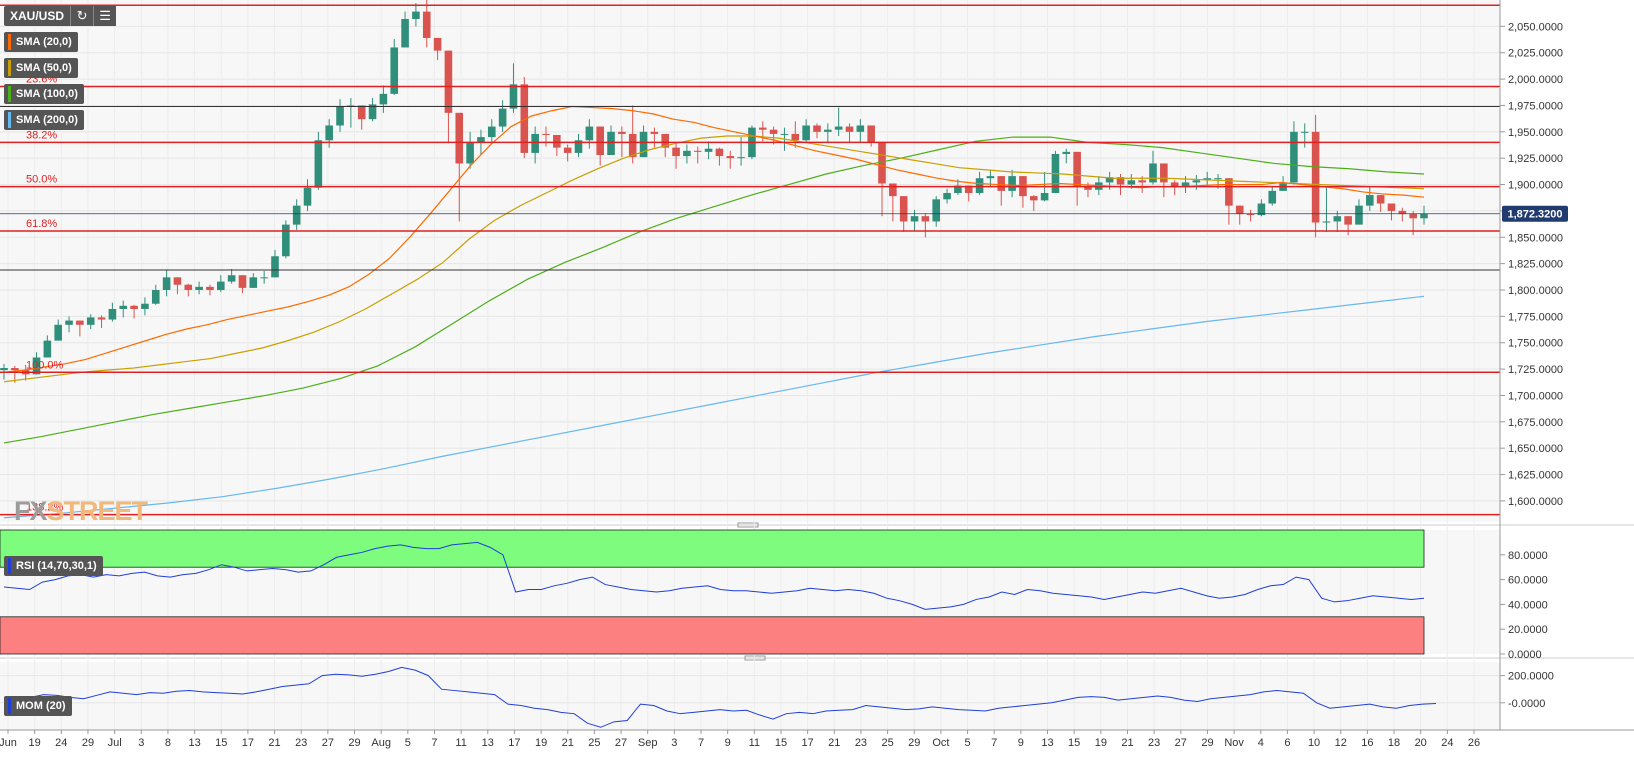 Image resolution: width=1634 pixels, height=784 pixels. What do you see at coordinates (37, 16) in the screenshot?
I see `symbol-label: XAU/USD` at bounding box center [37, 16].